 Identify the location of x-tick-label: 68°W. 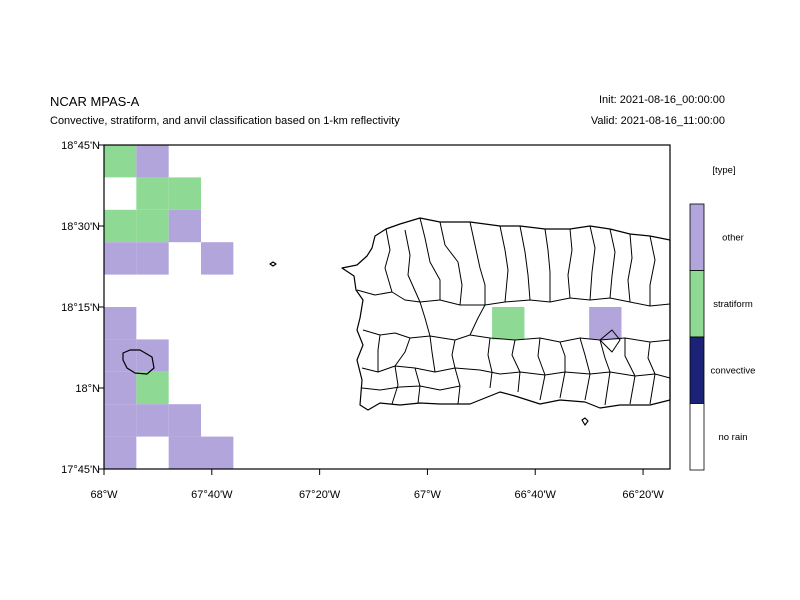
(104, 495).